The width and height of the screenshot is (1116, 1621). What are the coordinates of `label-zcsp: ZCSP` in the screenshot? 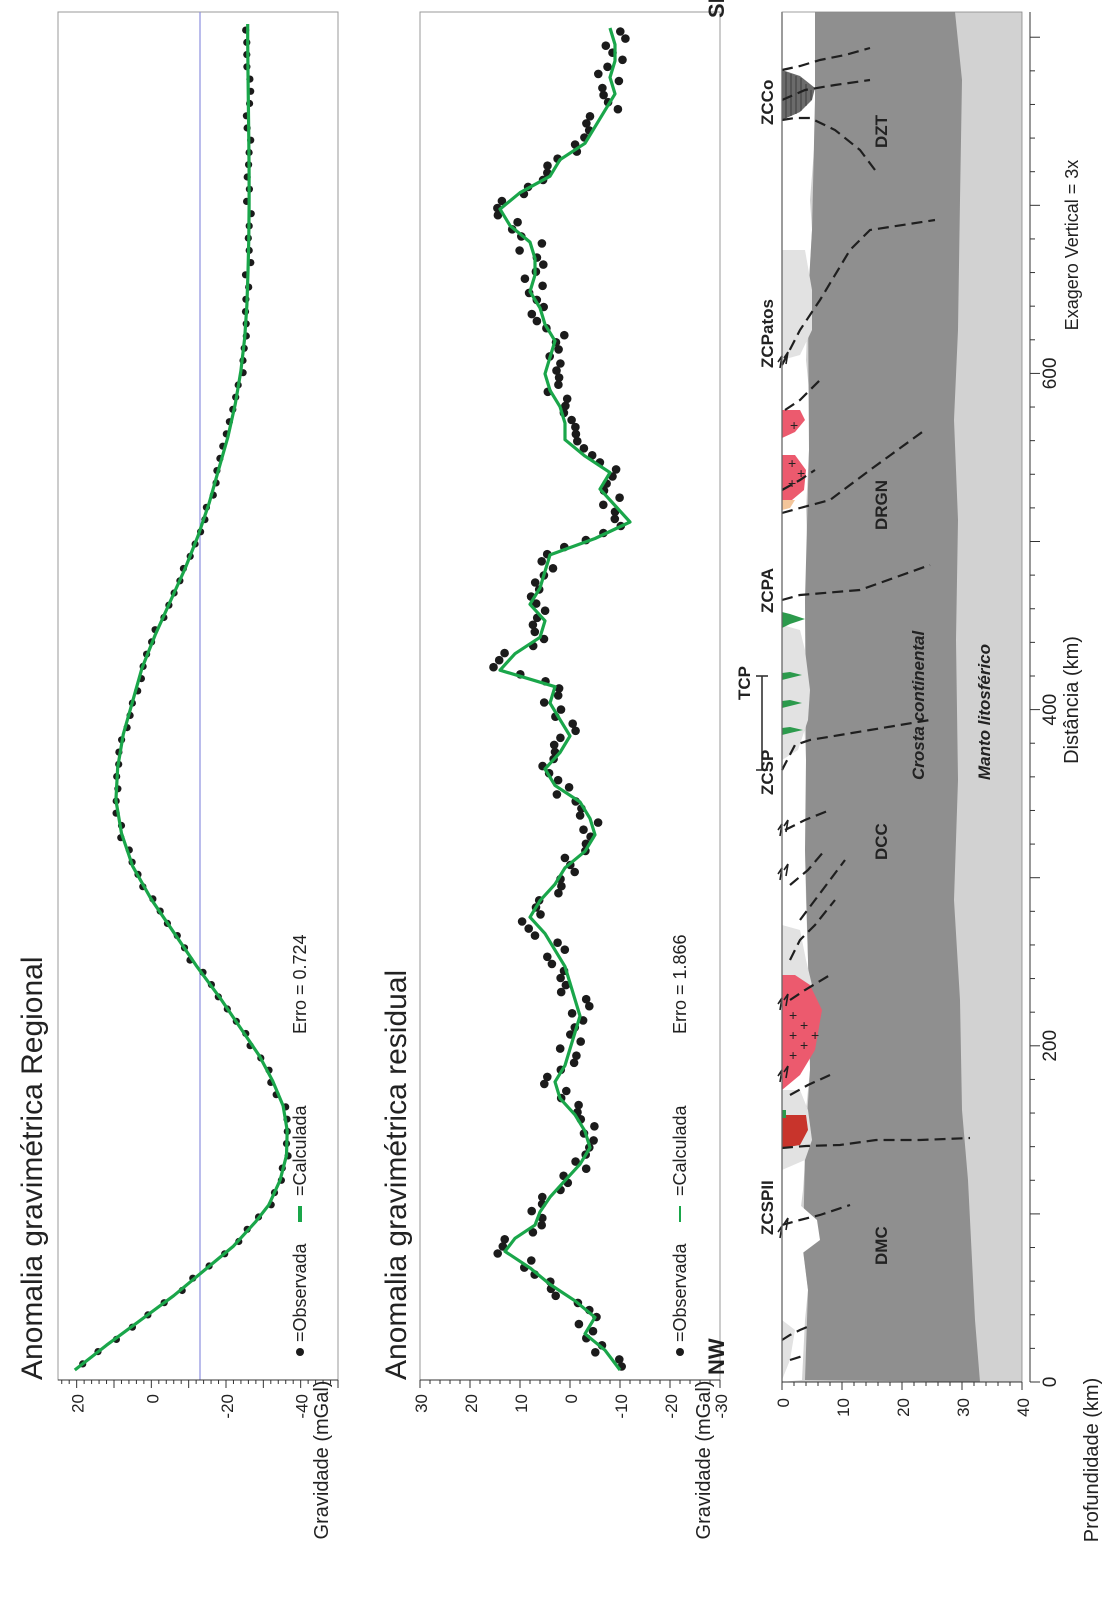 It's located at (767, 772).